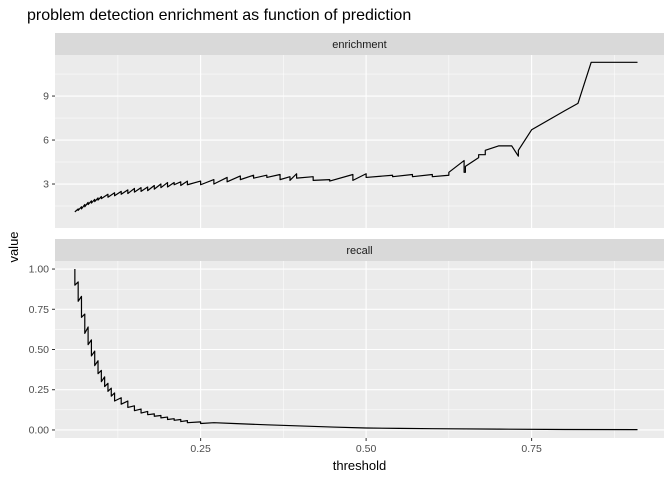 The image size is (672, 480). I want to click on y-tick-label-recall-2: 0.50, so click(39, 350).